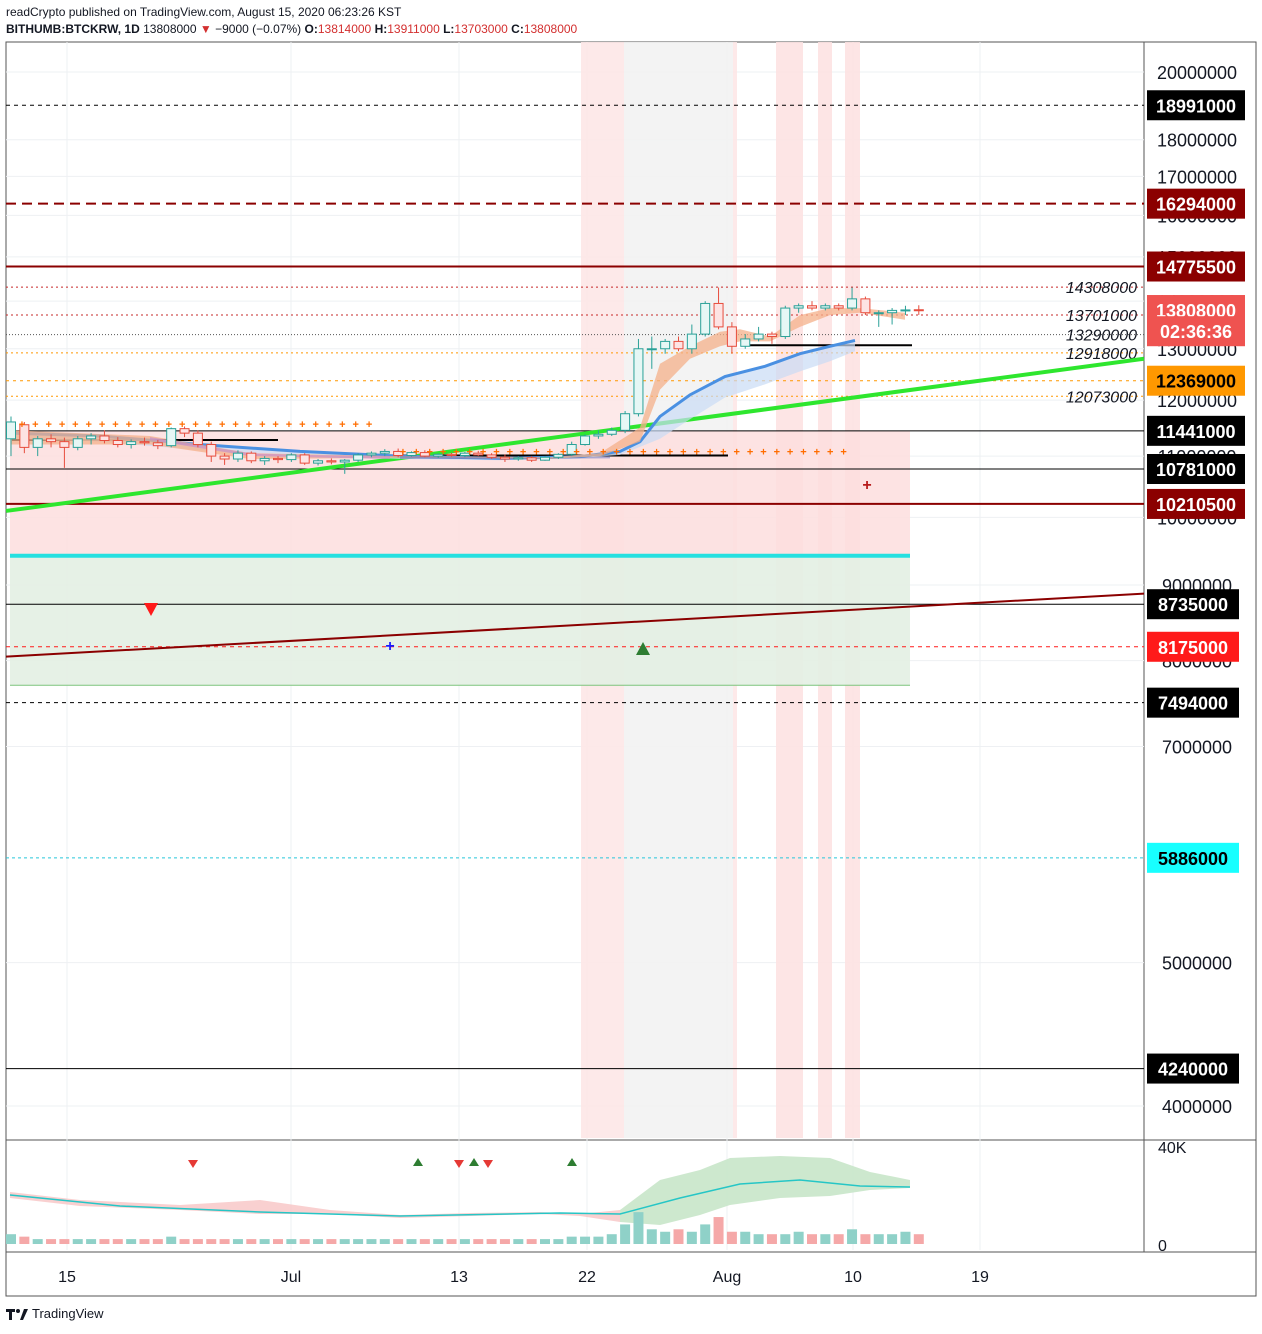 This screenshot has width=1262, height=1334. Describe the element at coordinates (1197, 747) in the screenshot. I see `price-tick-label: 7000000` at that location.